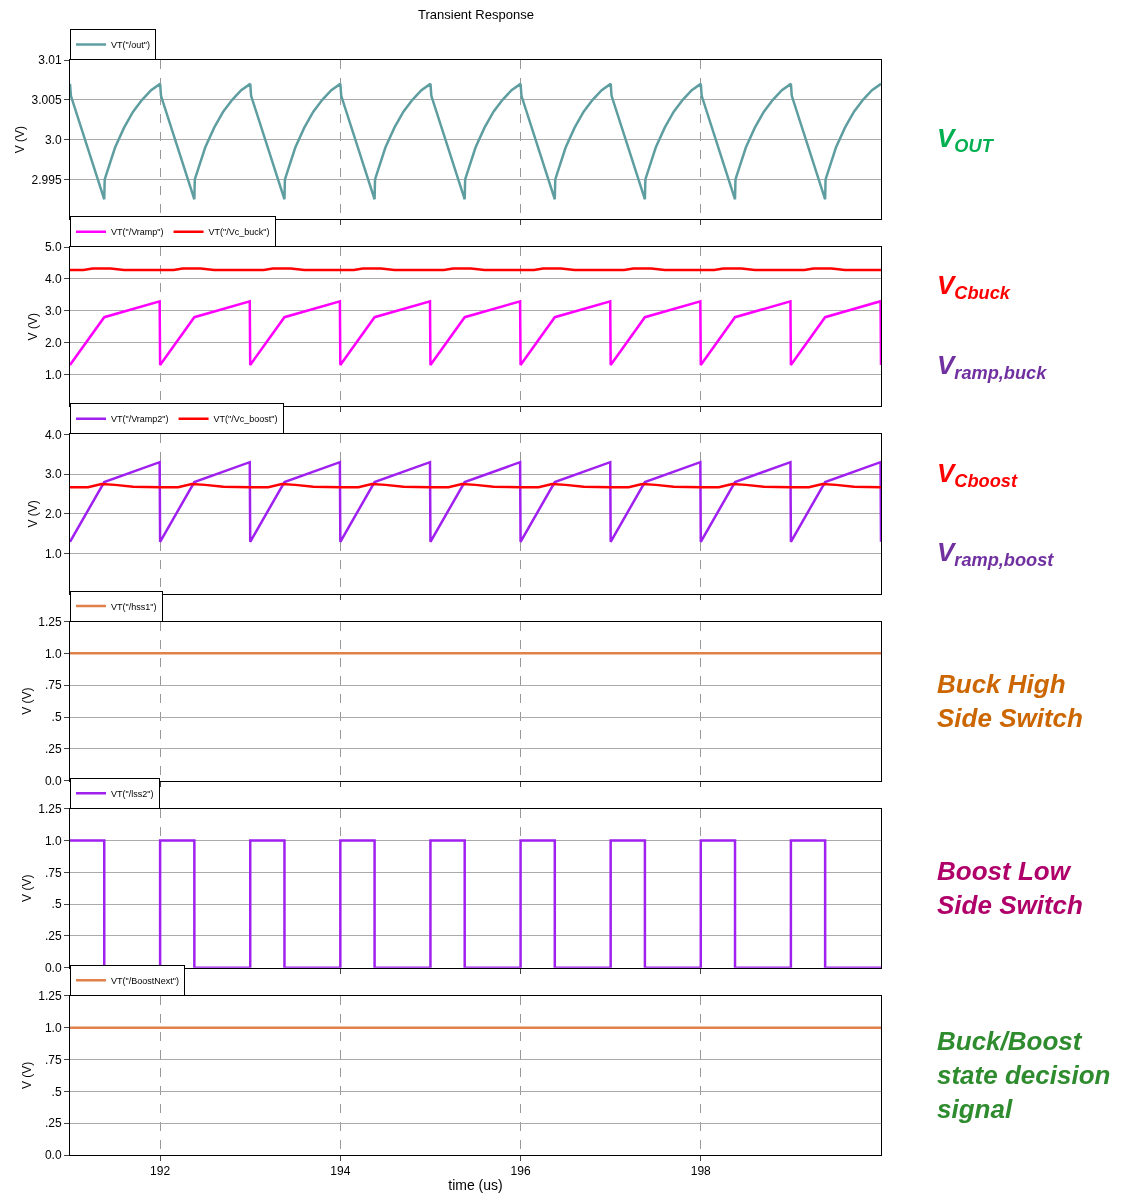 This screenshot has height=1197, width=1147. I want to click on line-series, so click(475, 141).